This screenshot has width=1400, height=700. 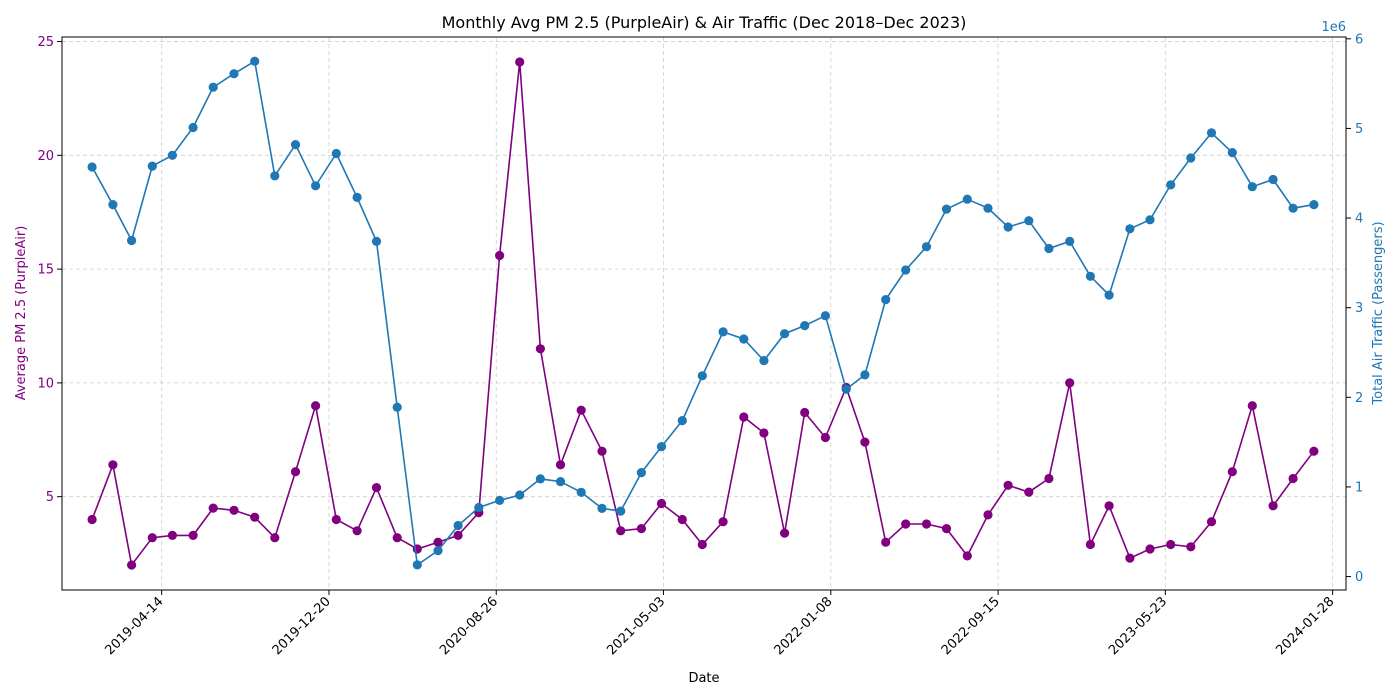 What do you see at coordinates (1378, 313) in the screenshot?
I see `y-axis-right-label: Total Air Traffic (Passengers)` at bounding box center [1378, 313].